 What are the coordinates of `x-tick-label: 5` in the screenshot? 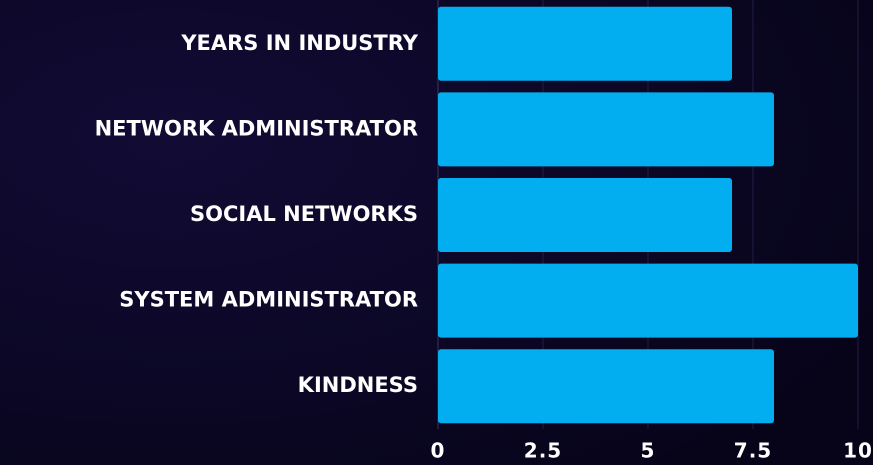 It's located at (648, 451).